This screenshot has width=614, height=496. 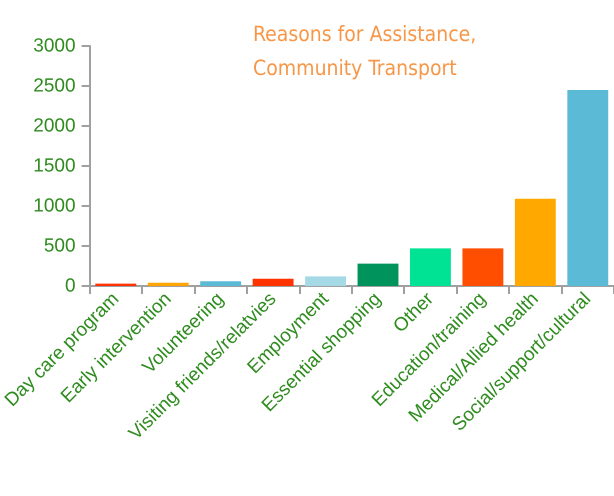 What do you see at coordinates (60, 246) in the screenshot?
I see `y-tick-label: 500` at bounding box center [60, 246].